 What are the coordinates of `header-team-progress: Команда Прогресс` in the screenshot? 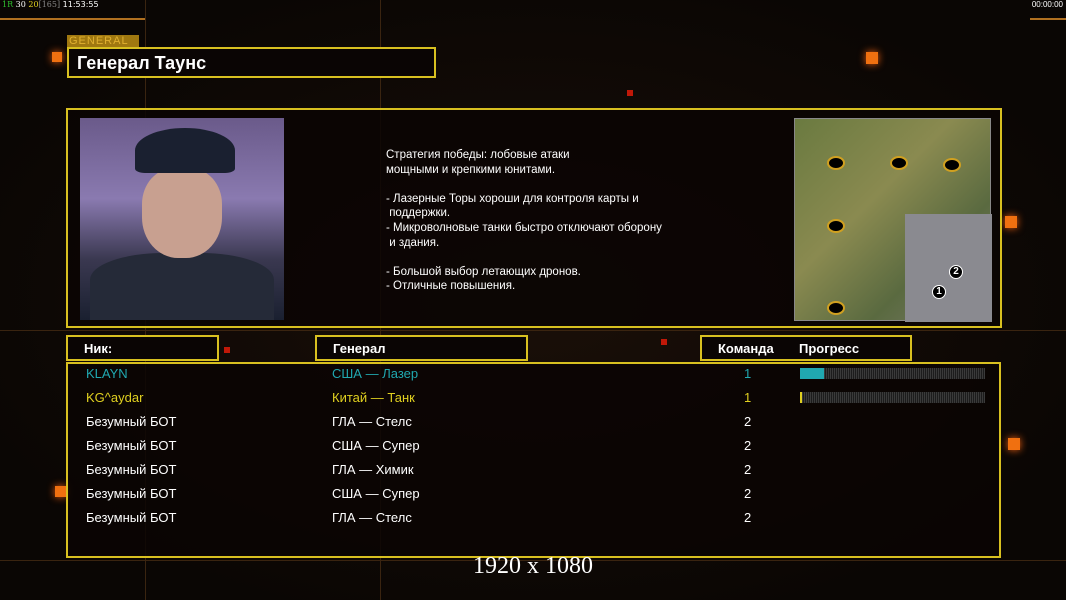 It's located at (806, 348).